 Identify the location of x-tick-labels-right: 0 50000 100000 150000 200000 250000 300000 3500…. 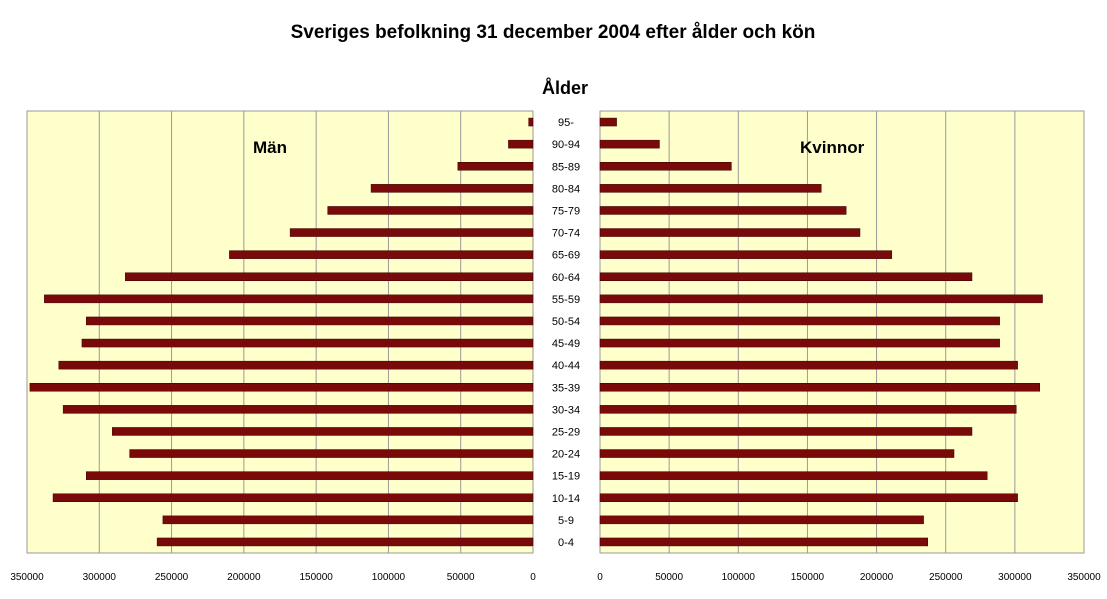
(849, 577).